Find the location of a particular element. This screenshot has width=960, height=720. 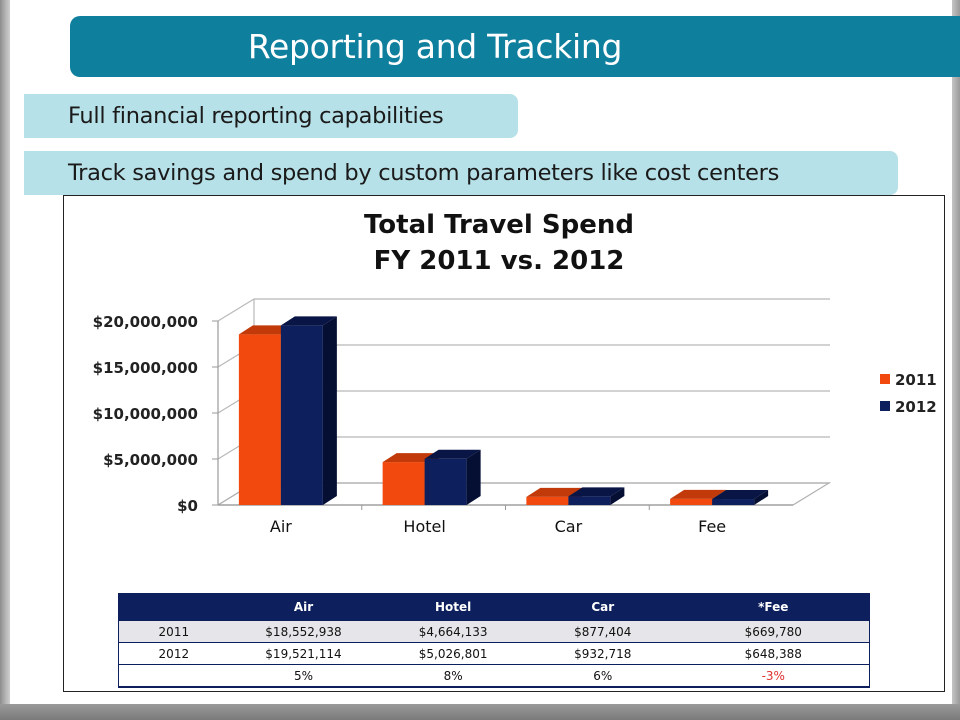

x-tick-label: Fee is located at coordinates (712, 526).